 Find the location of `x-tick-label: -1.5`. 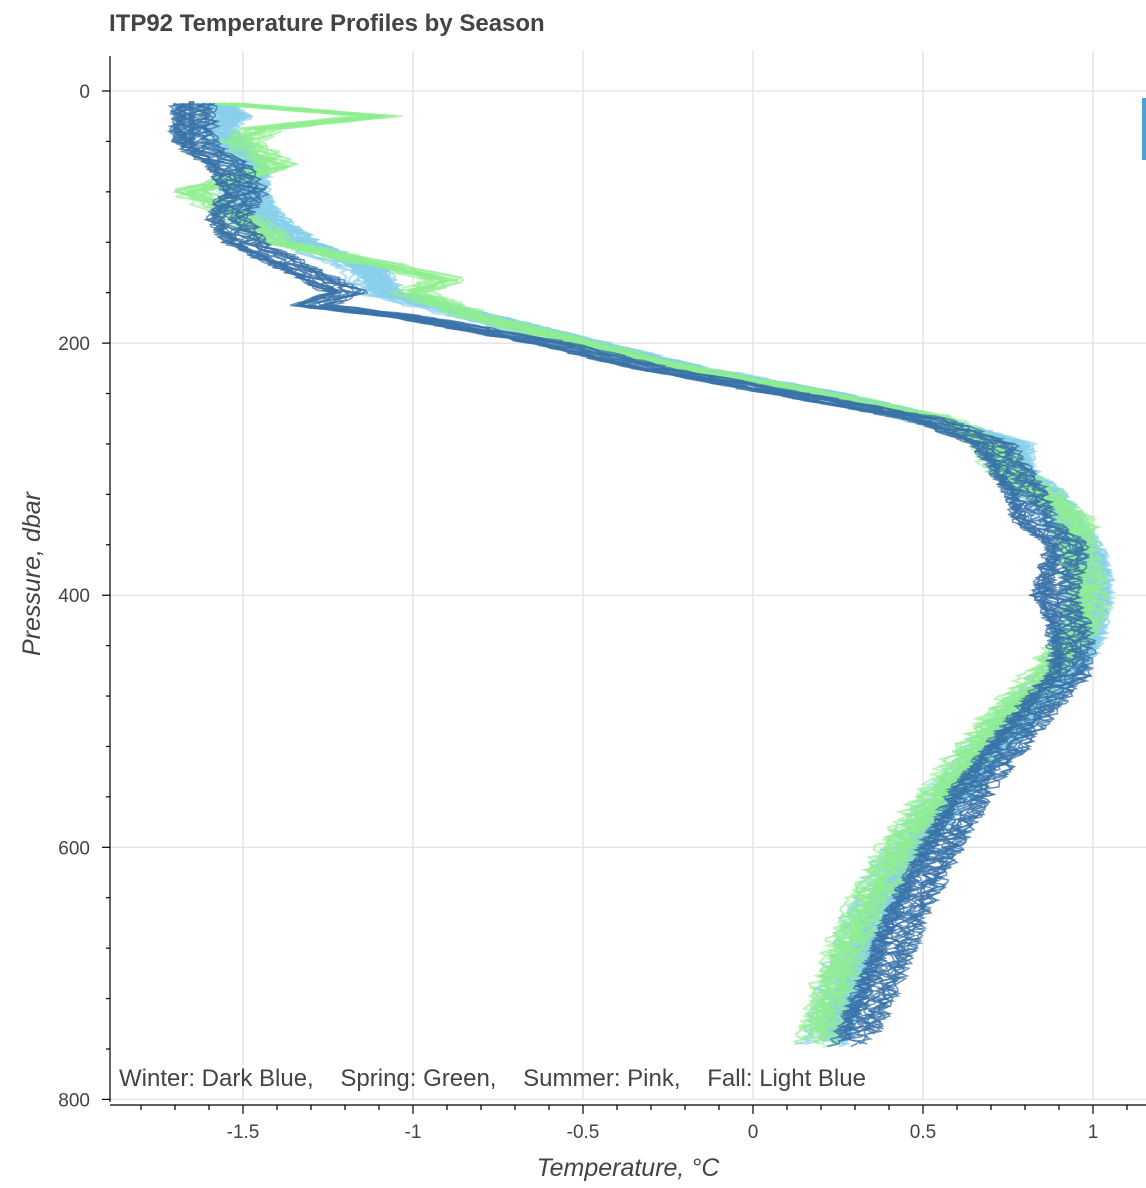

x-tick-label: -1.5 is located at coordinates (243, 1132).